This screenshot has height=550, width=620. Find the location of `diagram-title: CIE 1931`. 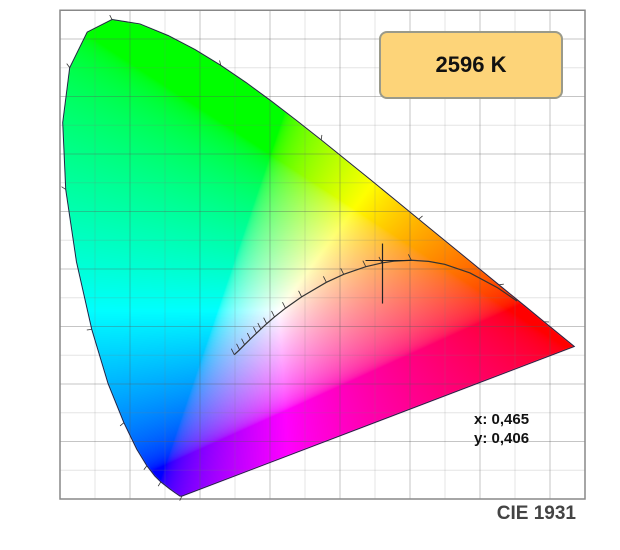

diagram-title: CIE 1931 is located at coordinates (536, 513).